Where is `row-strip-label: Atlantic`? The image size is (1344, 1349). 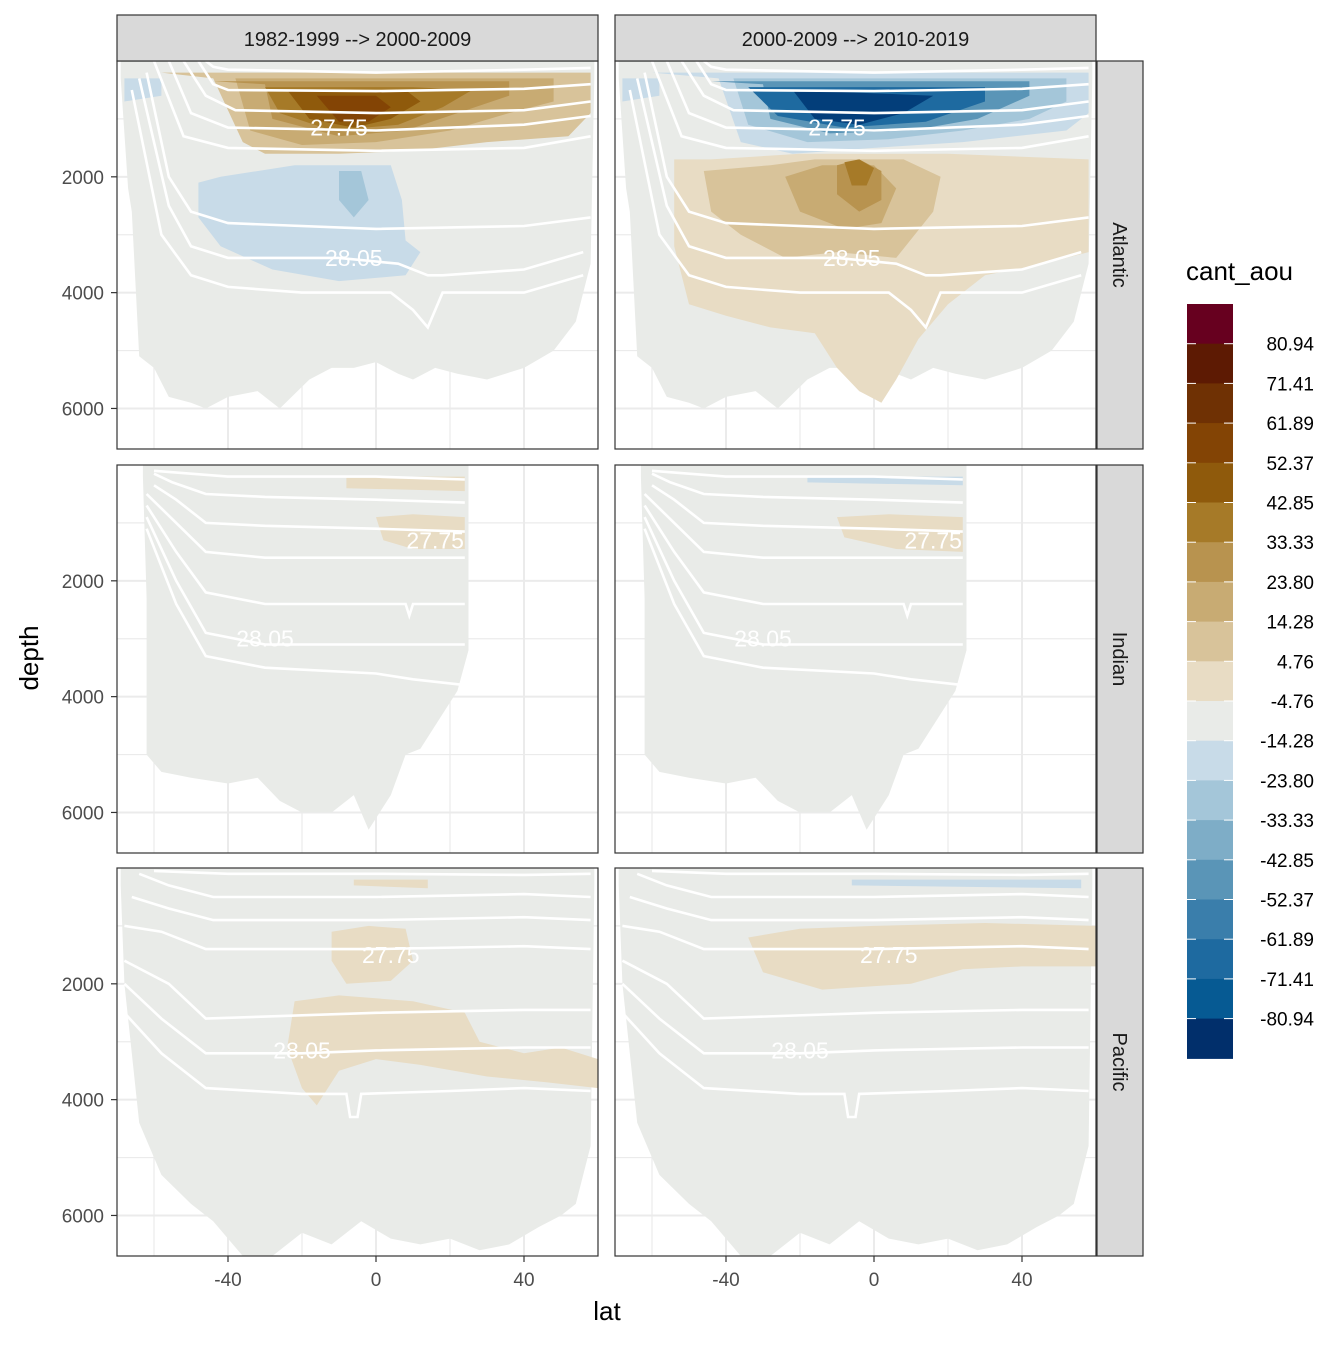
row-strip-label: Atlantic is located at coordinates (1119, 255).